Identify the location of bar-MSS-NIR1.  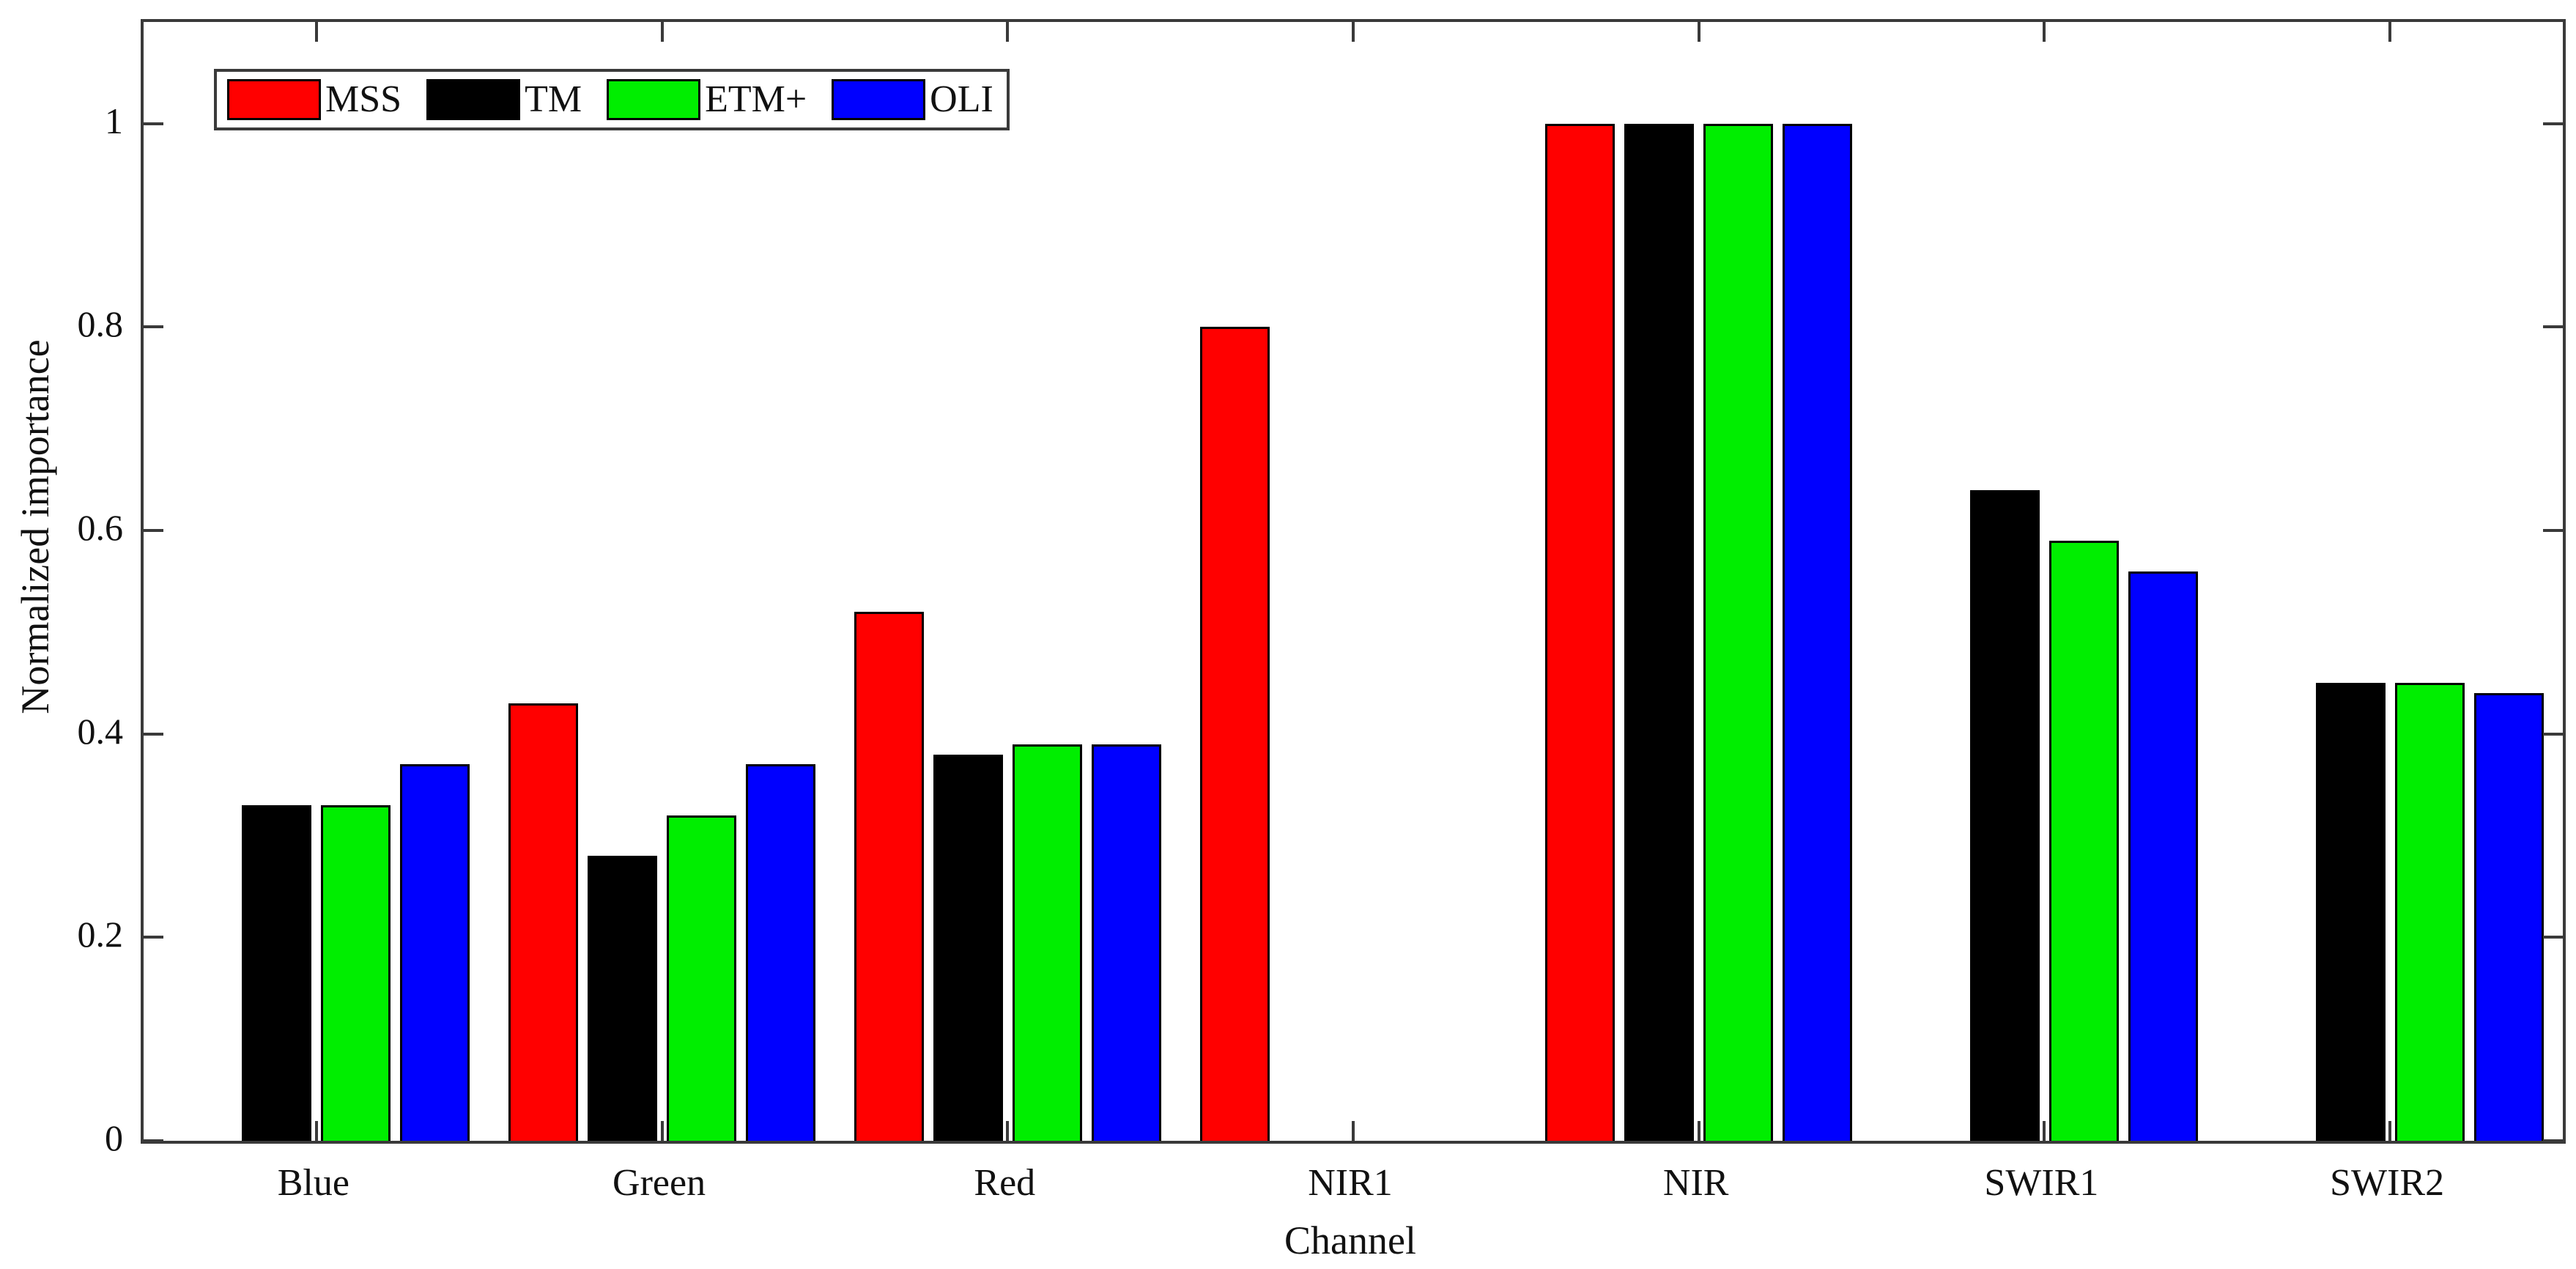
(1234, 734).